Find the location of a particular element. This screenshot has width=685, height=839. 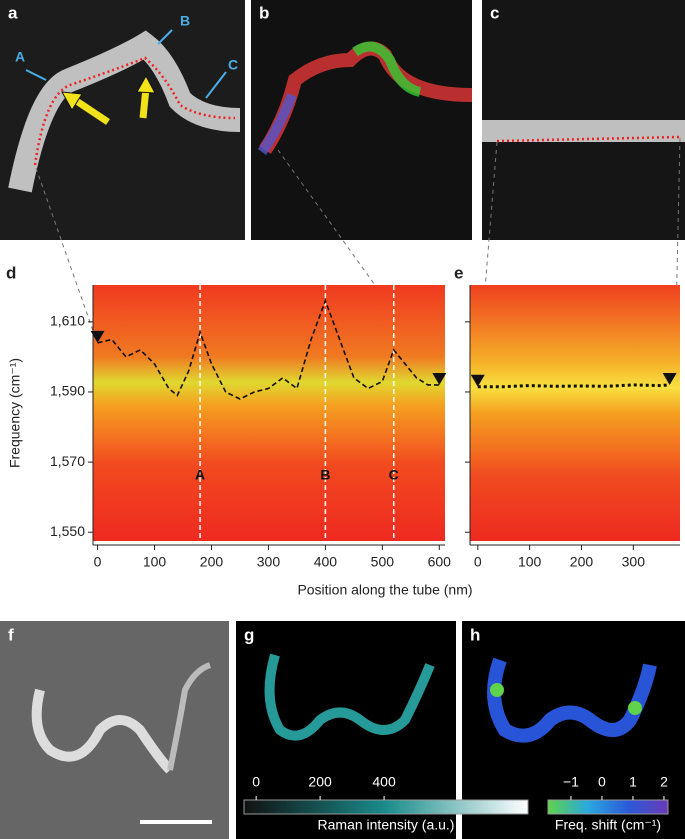

panel-label: h is located at coordinates (475, 634).